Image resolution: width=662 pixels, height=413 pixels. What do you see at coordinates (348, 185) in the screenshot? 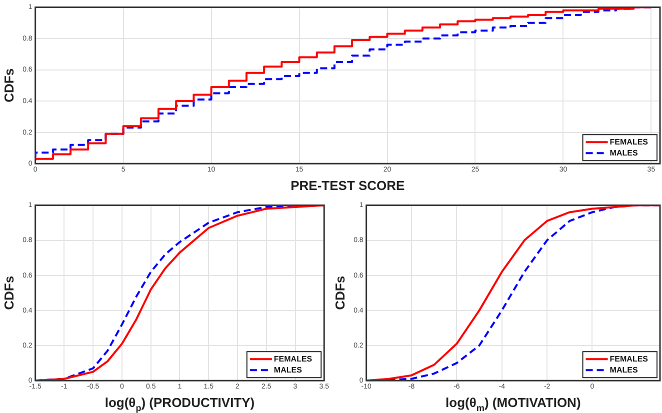
I see `x-axis-title: PRE-TEST SCORE` at bounding box center [348, 185].